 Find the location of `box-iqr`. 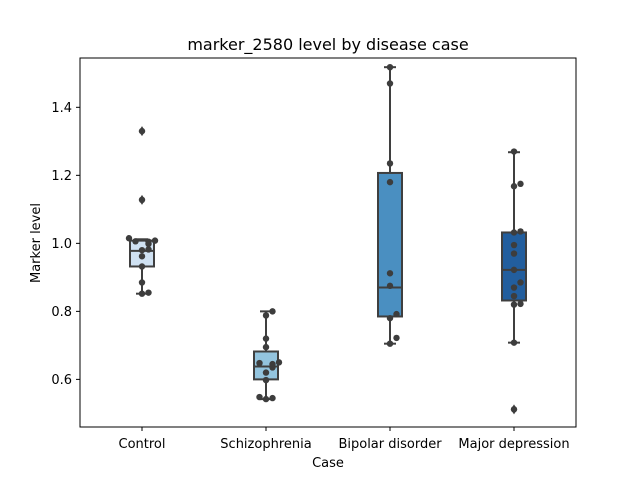

box-iqr is located at coordinates (390, 244).